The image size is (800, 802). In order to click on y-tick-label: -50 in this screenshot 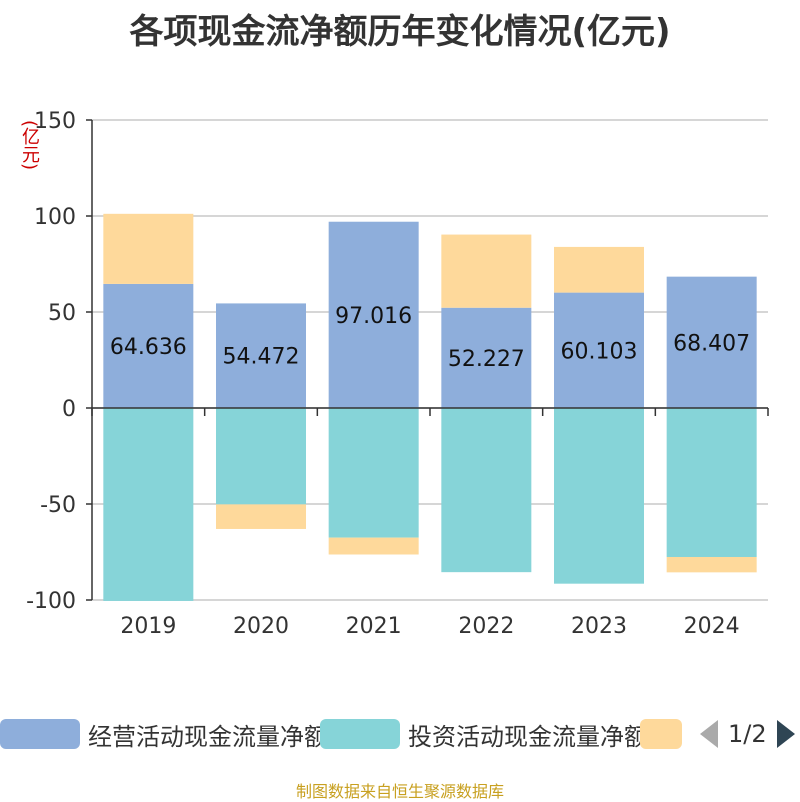, I will do `click(58, 505)`.